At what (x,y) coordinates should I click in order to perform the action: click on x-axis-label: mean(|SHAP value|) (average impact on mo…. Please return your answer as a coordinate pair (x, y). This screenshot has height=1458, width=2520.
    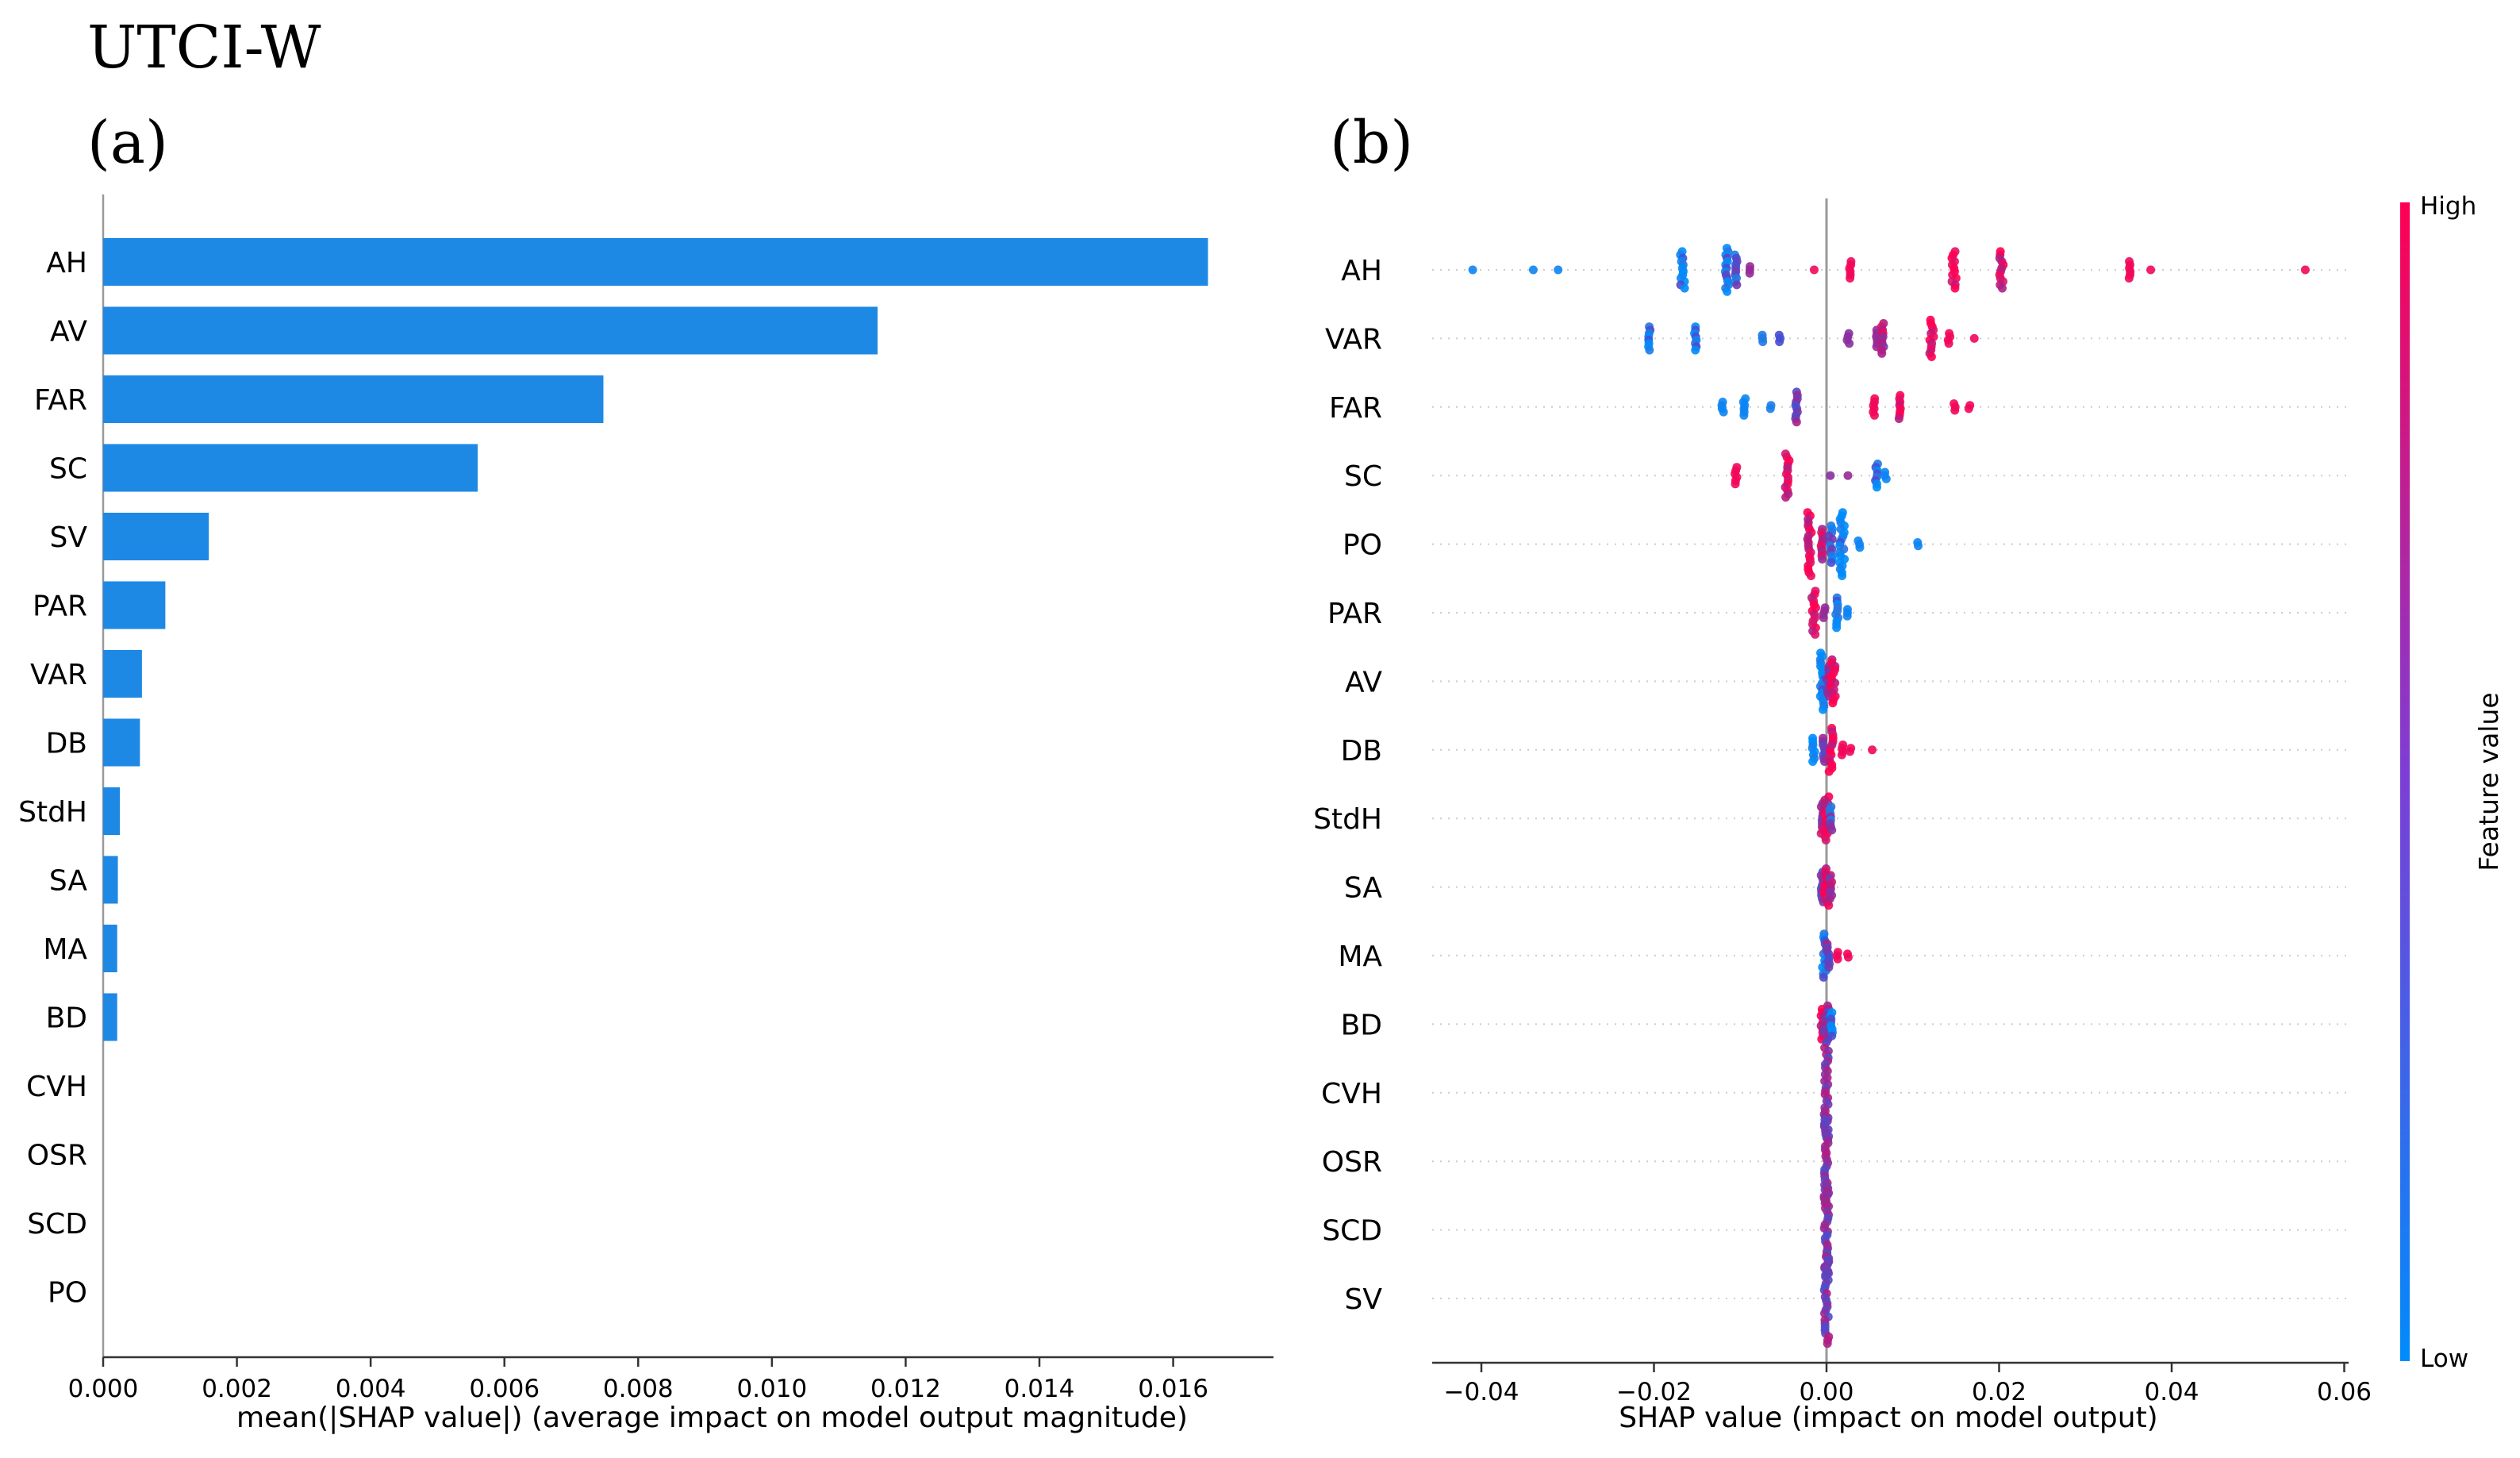
    Looking at the image, I should click on (712, 1418).